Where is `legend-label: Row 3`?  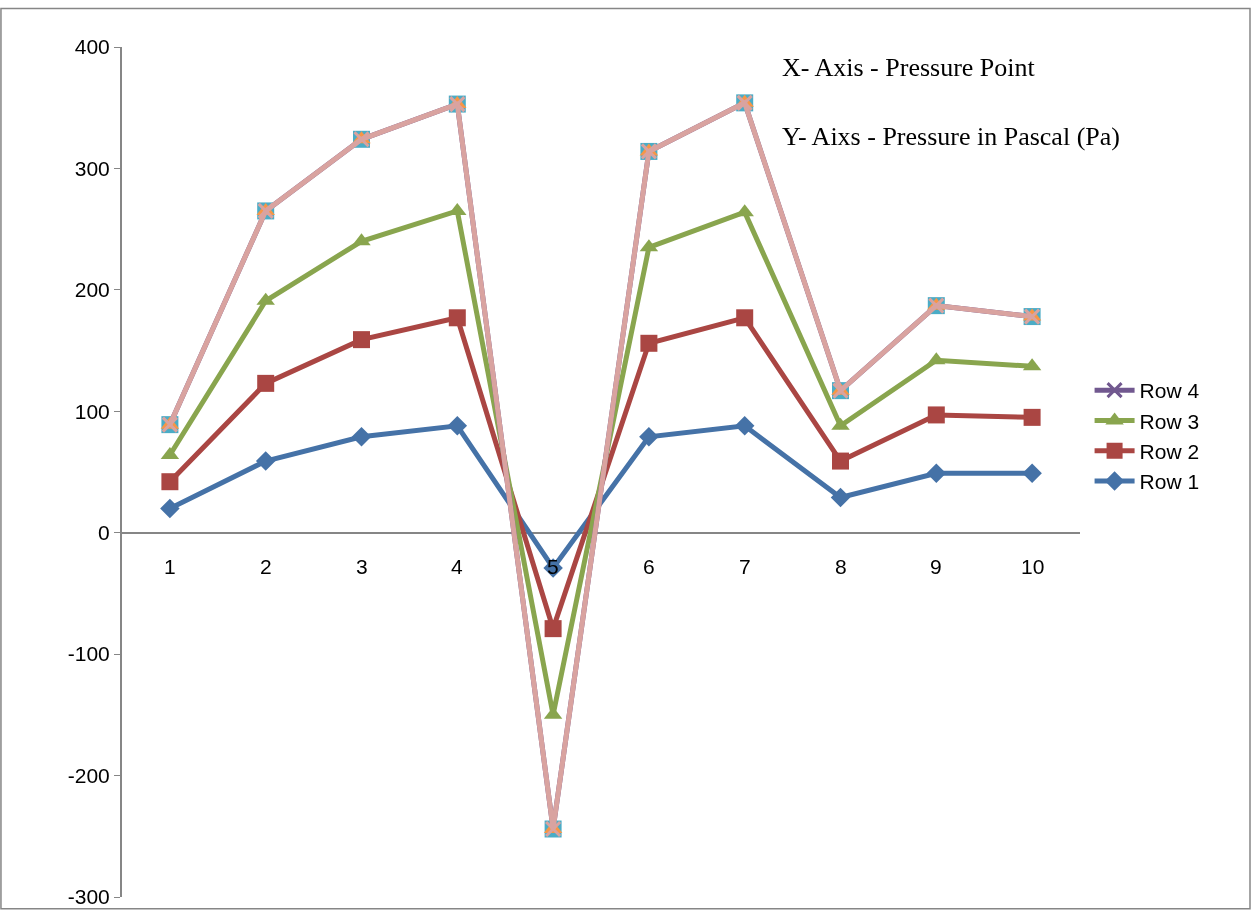 legend-label: Row 3 is located at coordinates (1169, 421).